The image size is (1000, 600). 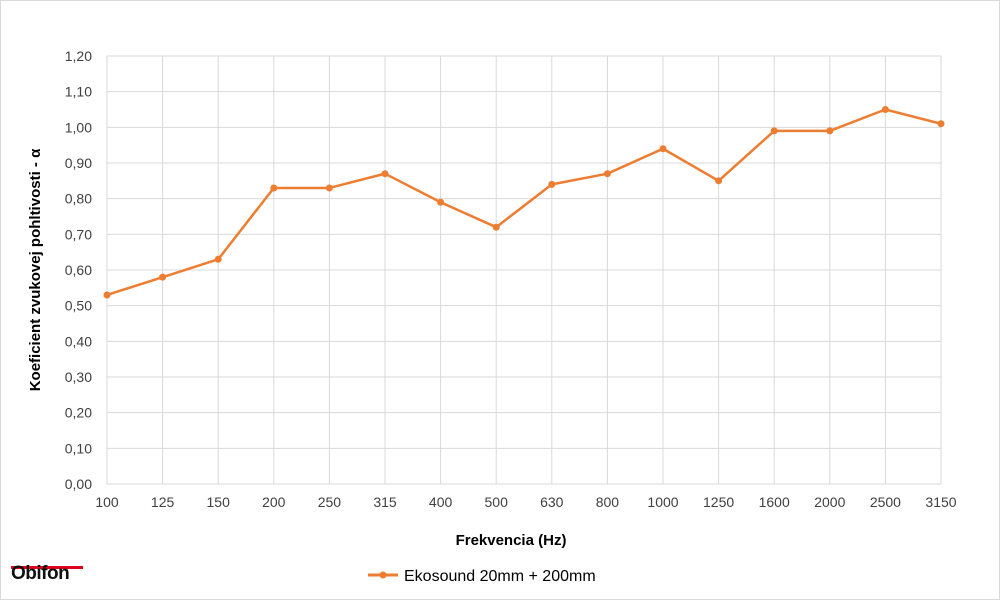 I want to click on x-axis-title: Frekvencia (Hz), so click(x=511, y=540).